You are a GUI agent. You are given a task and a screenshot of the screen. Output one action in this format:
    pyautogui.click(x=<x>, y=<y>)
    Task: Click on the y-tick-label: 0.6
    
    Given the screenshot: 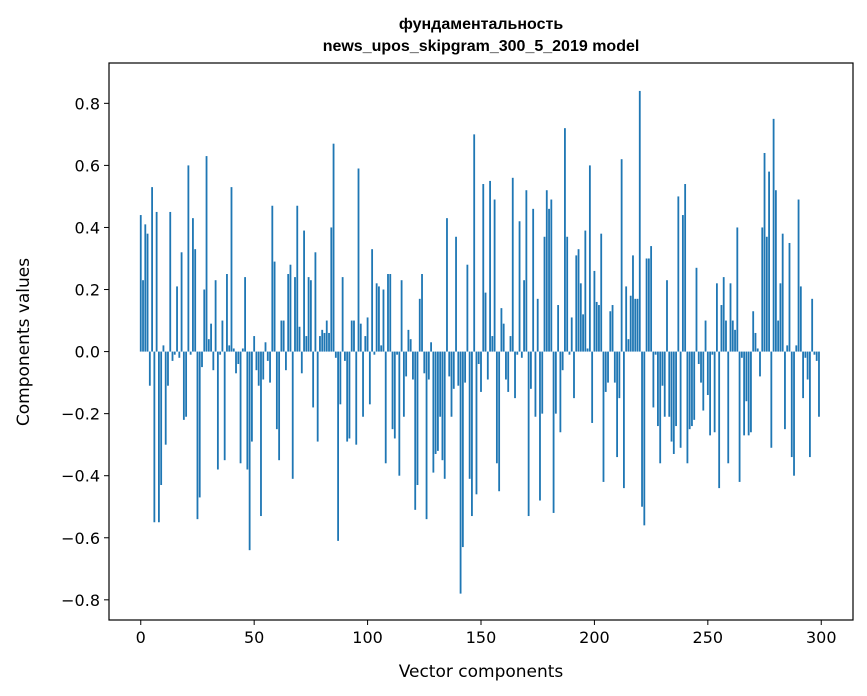 What is the action you would take?
    pyautogui.click(x=87, y=165)
    